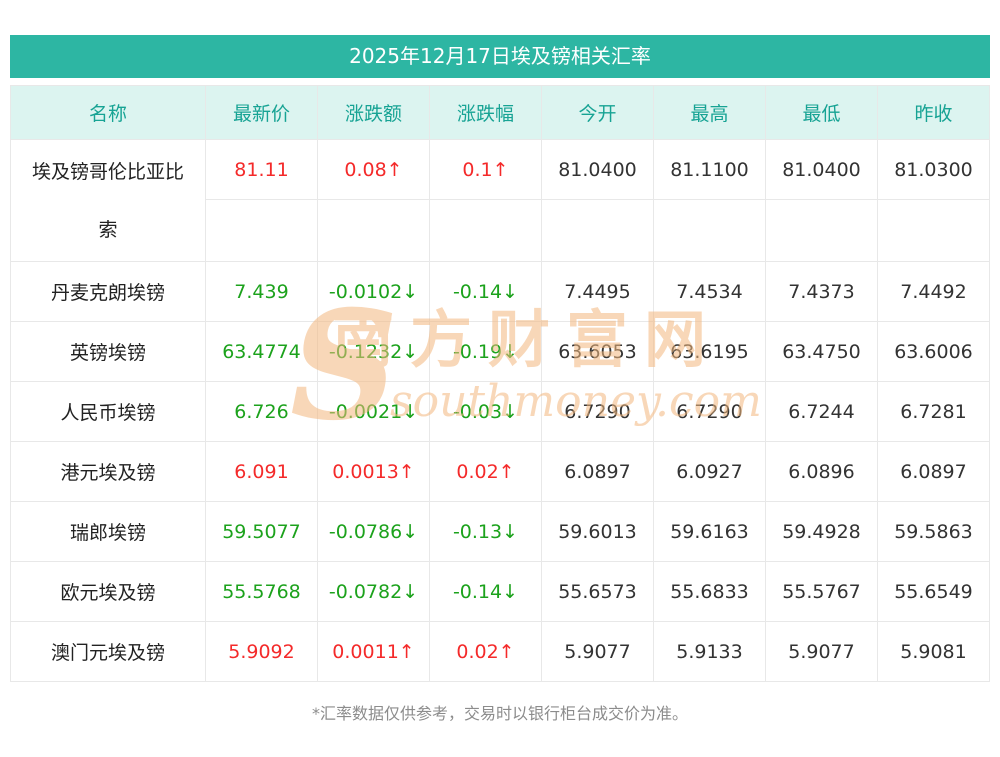 This screenshot has width=1000, height=757. I want to click on cell-open: 7.4495, so click(597, 291).